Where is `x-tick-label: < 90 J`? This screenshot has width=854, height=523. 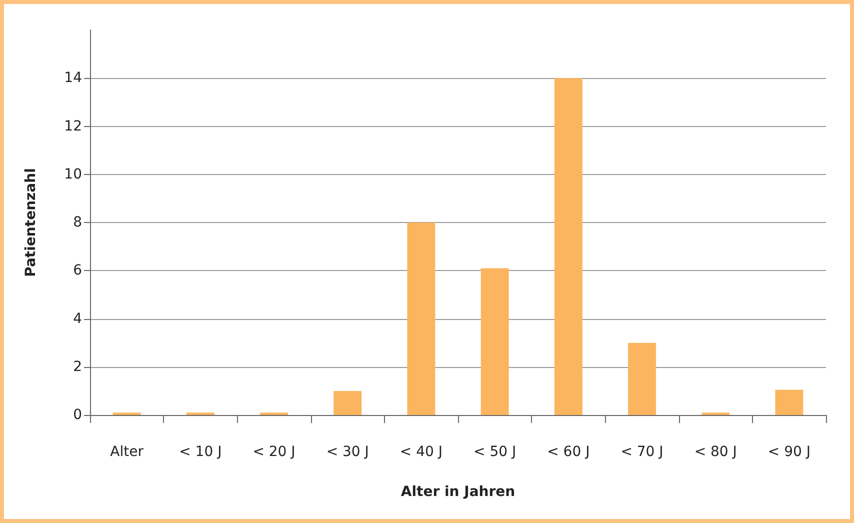 x-tick-label: < 90 J is located at coordinates (789, 452).